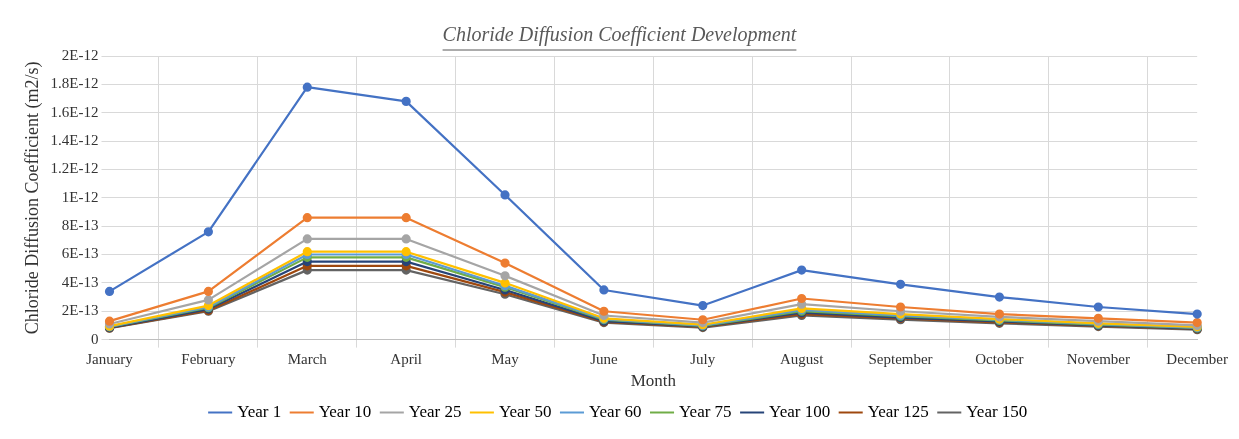  What do you see at coordinates (997, 411) in the screenshot?
I see `legend-label: Year 150` at bounding box center [997, 411].